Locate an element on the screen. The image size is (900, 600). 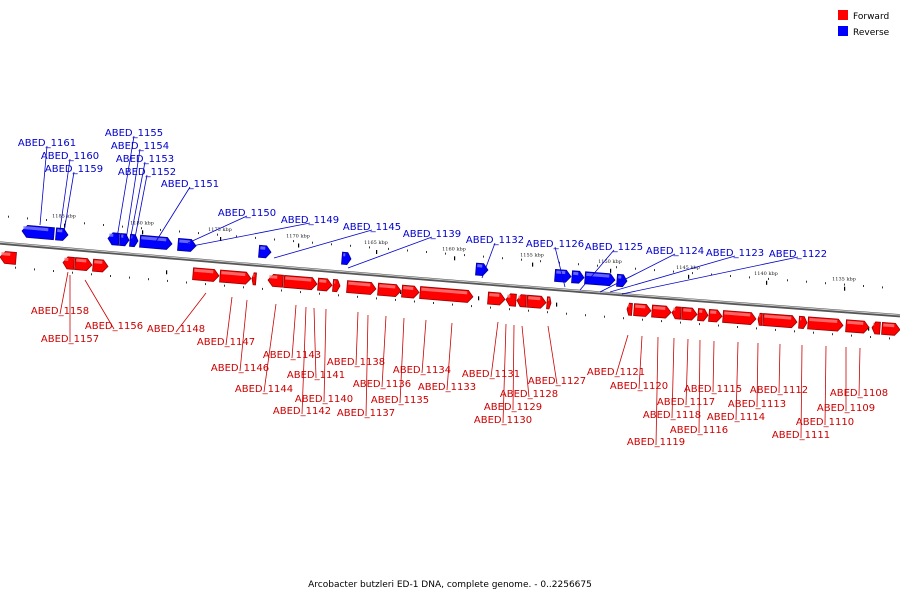
gene-label: ABED_1152 is located at coordinates (147, 172).